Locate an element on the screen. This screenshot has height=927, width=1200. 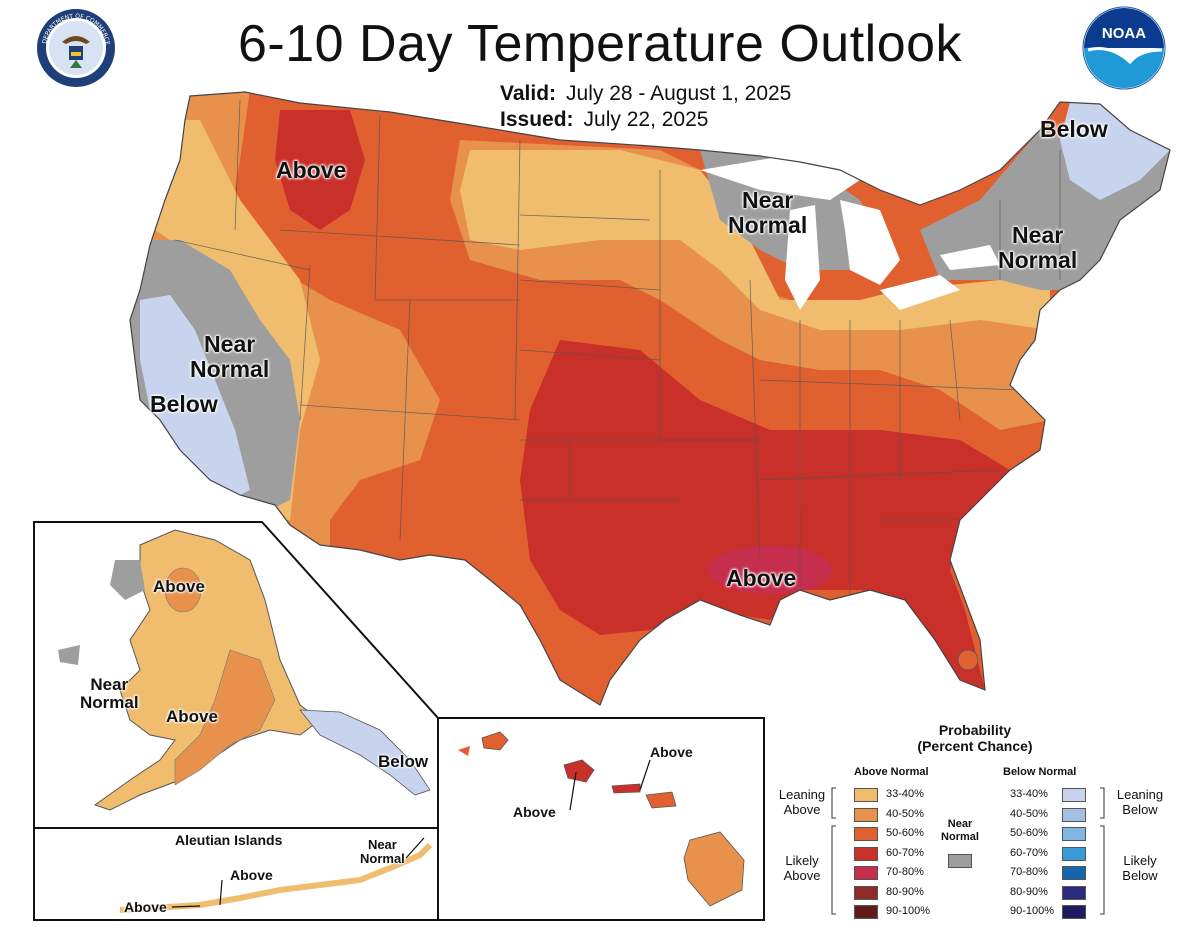
legend-above-bin-1: 40-50% is located at coordinates (905, 813).